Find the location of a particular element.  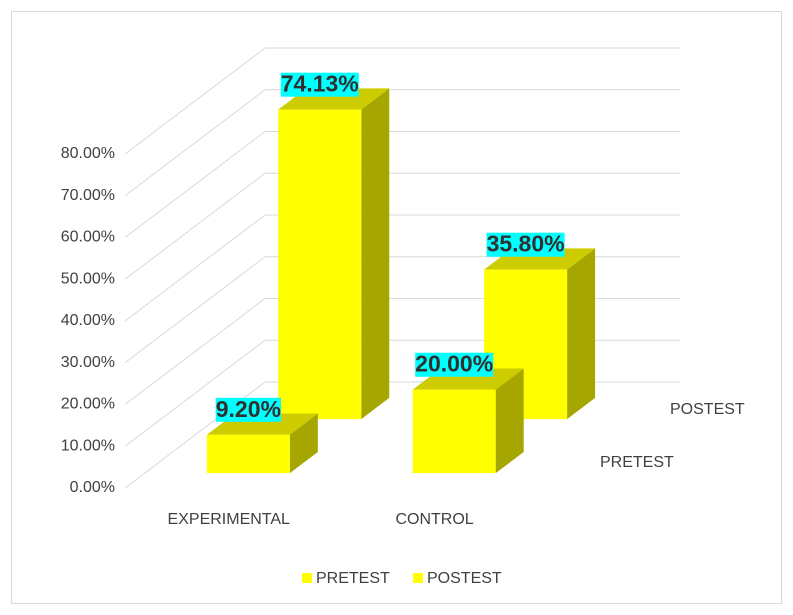

x-tick-label: EXPERIMENTAL is located at coordinates (229, 519).